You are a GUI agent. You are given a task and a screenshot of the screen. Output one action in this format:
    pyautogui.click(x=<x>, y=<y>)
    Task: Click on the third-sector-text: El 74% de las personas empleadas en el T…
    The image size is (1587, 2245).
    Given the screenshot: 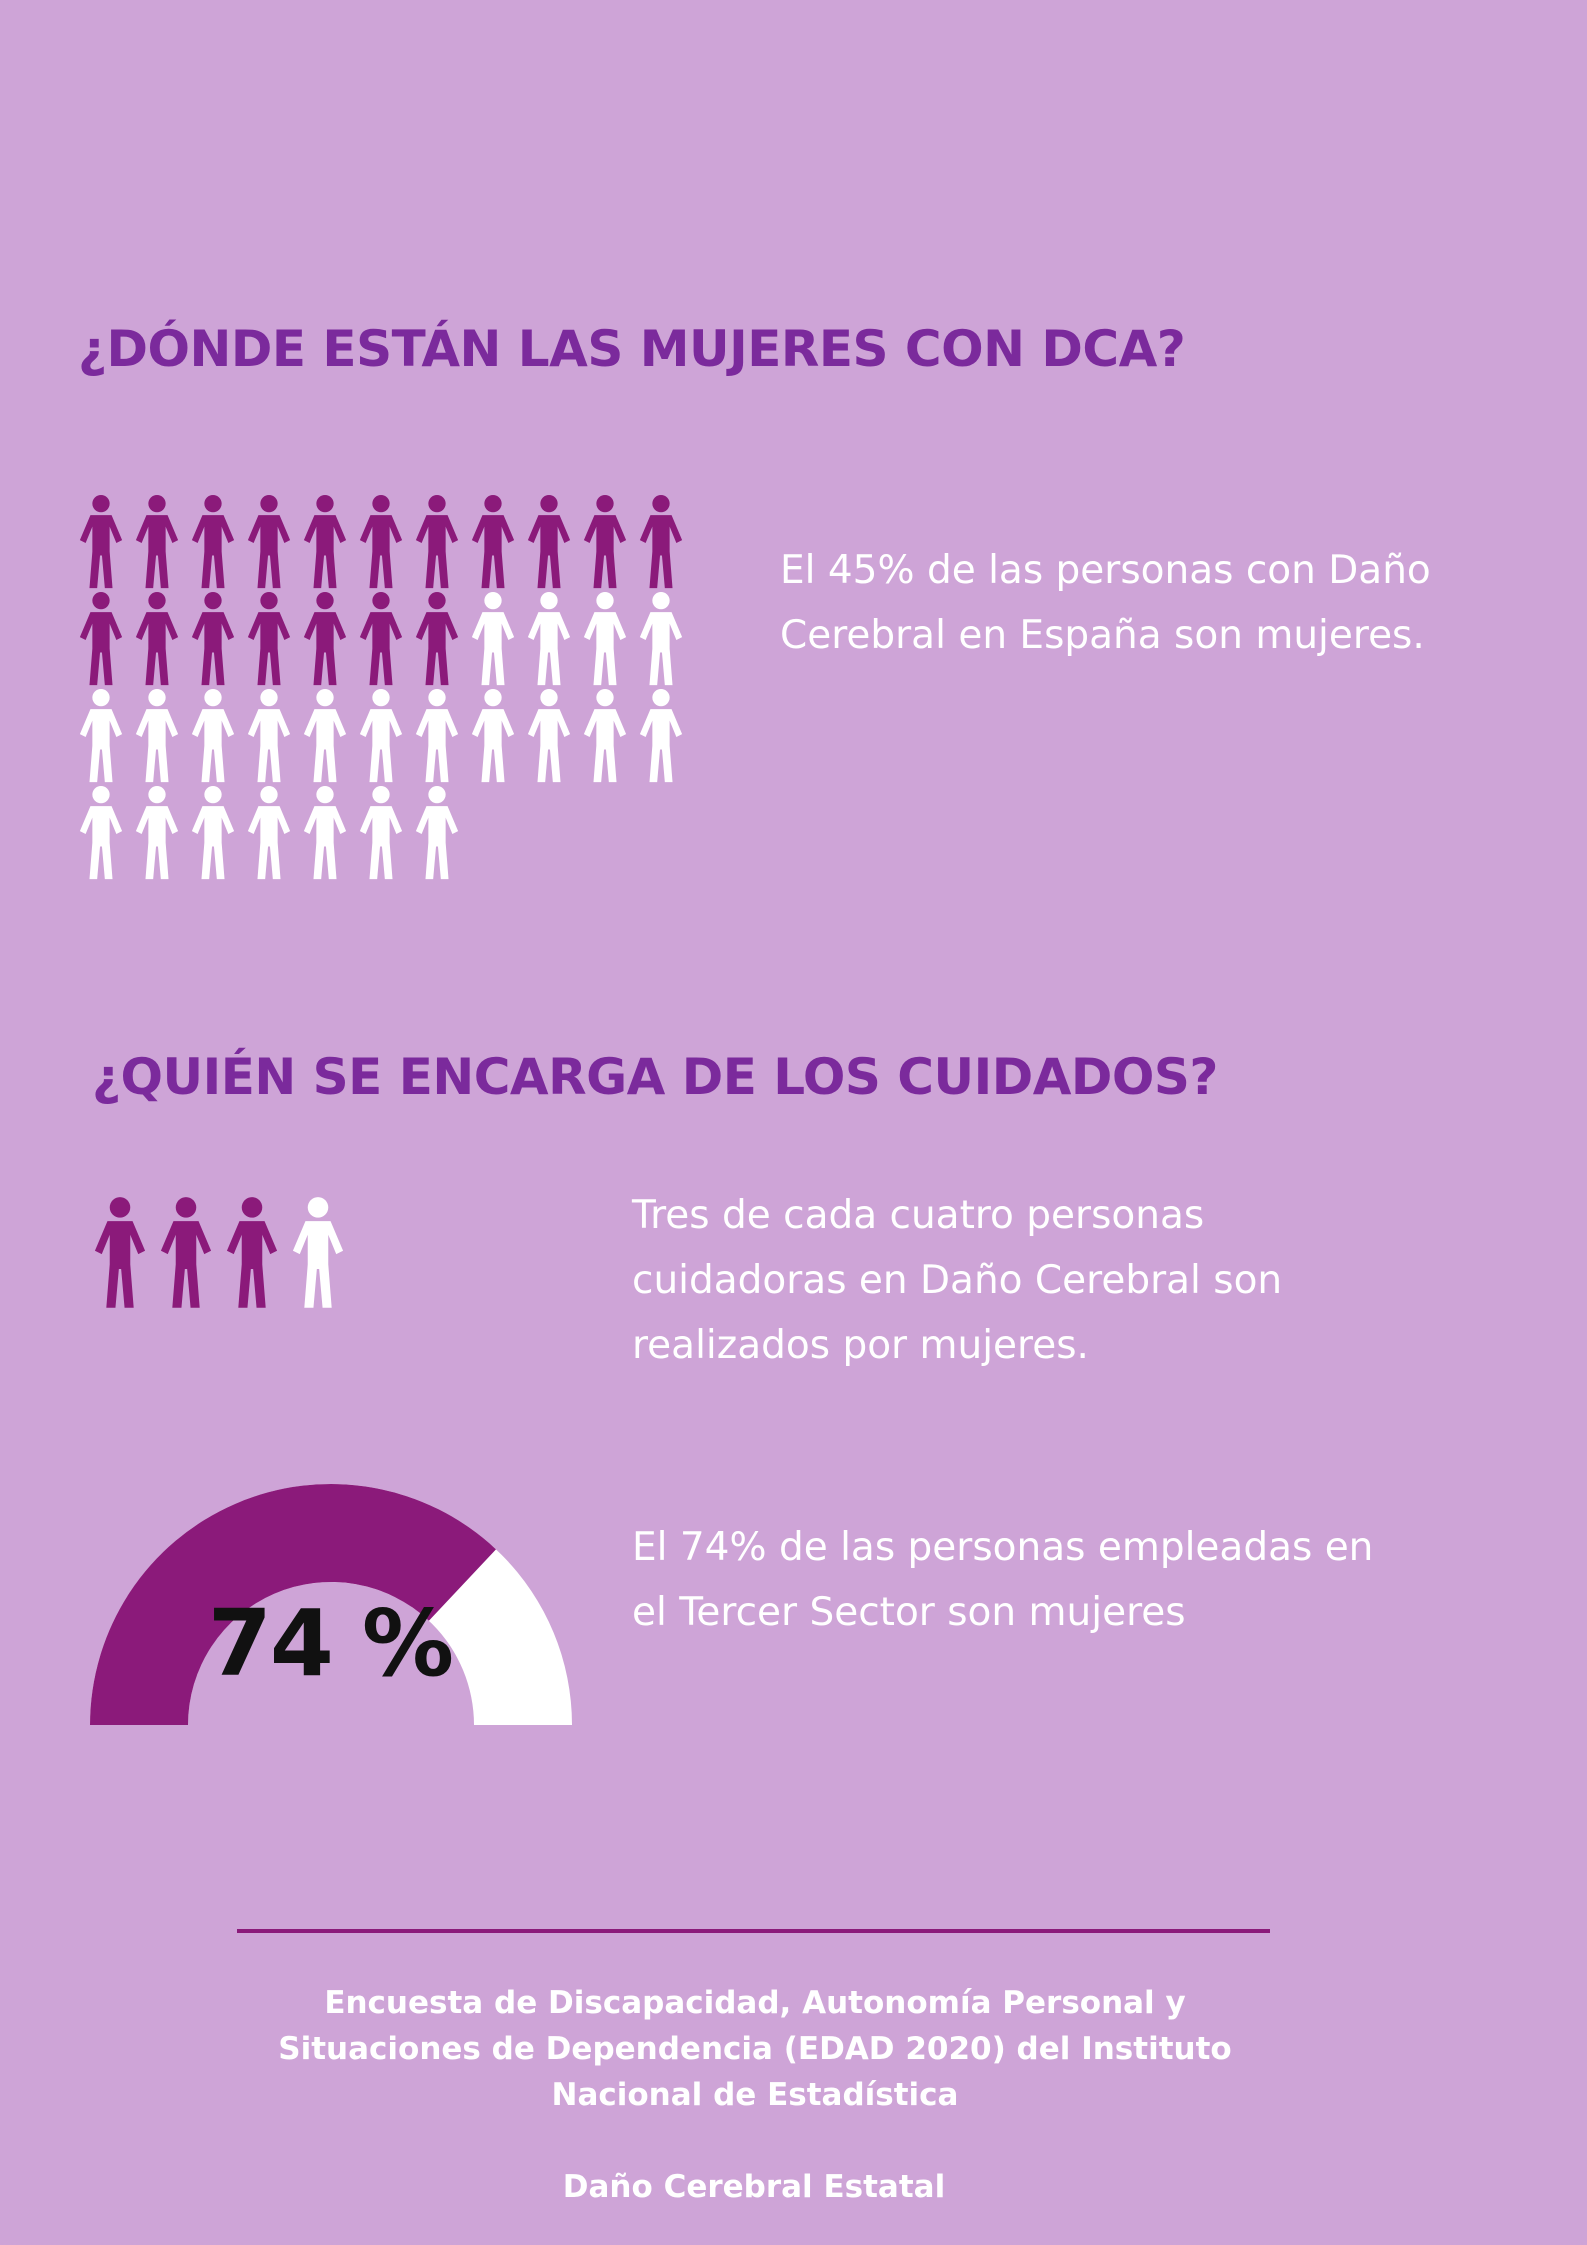 What is the action you would take?
    pyautogui.click(x=1003, y=1580)
    